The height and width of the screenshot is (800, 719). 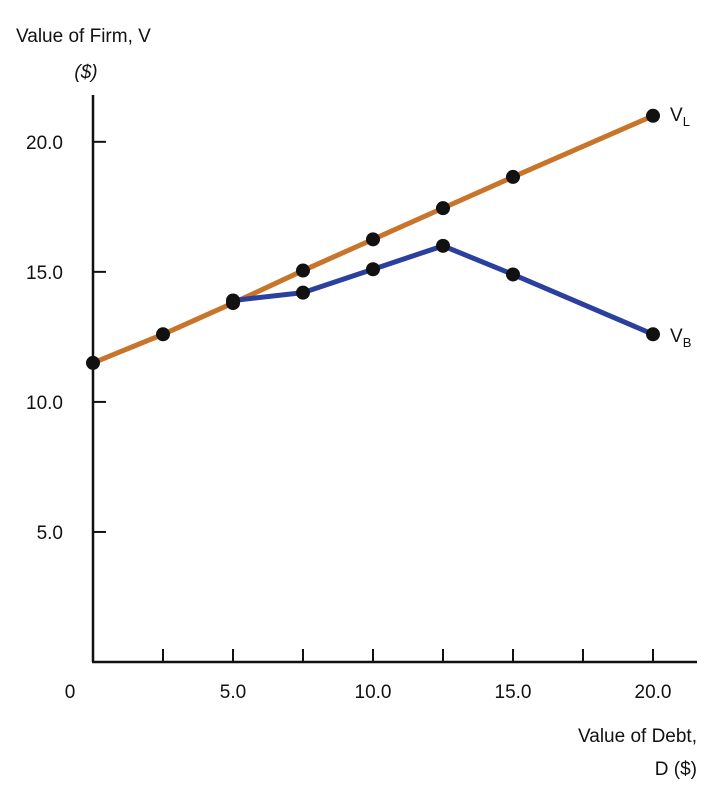 What do you see at coordinates (676, 769) in the screenshot?
I see `x-axis-unit: D ($)` at bounding box center [676, 769].